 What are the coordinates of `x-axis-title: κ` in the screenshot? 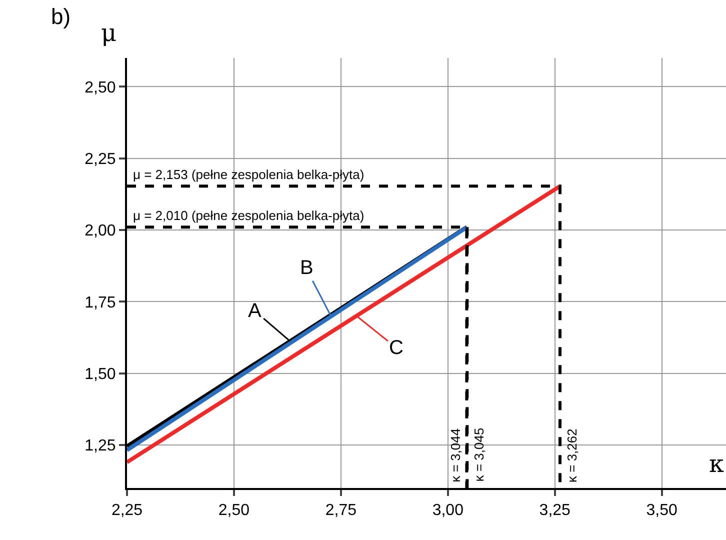 It's located at (716, 464).